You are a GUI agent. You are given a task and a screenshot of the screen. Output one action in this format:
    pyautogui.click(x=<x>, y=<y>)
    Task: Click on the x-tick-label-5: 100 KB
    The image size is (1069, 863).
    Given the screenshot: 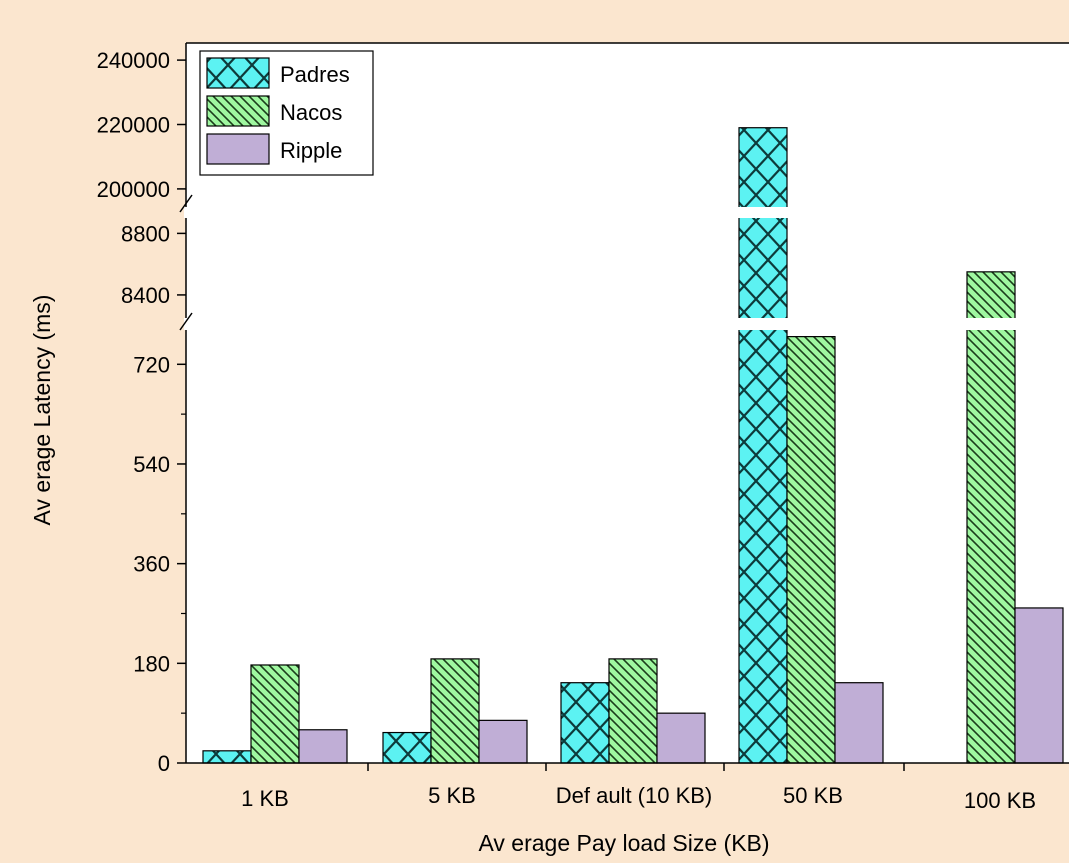 What is the action you would take?
    pyautogui.click(x=1000, y=800)
    